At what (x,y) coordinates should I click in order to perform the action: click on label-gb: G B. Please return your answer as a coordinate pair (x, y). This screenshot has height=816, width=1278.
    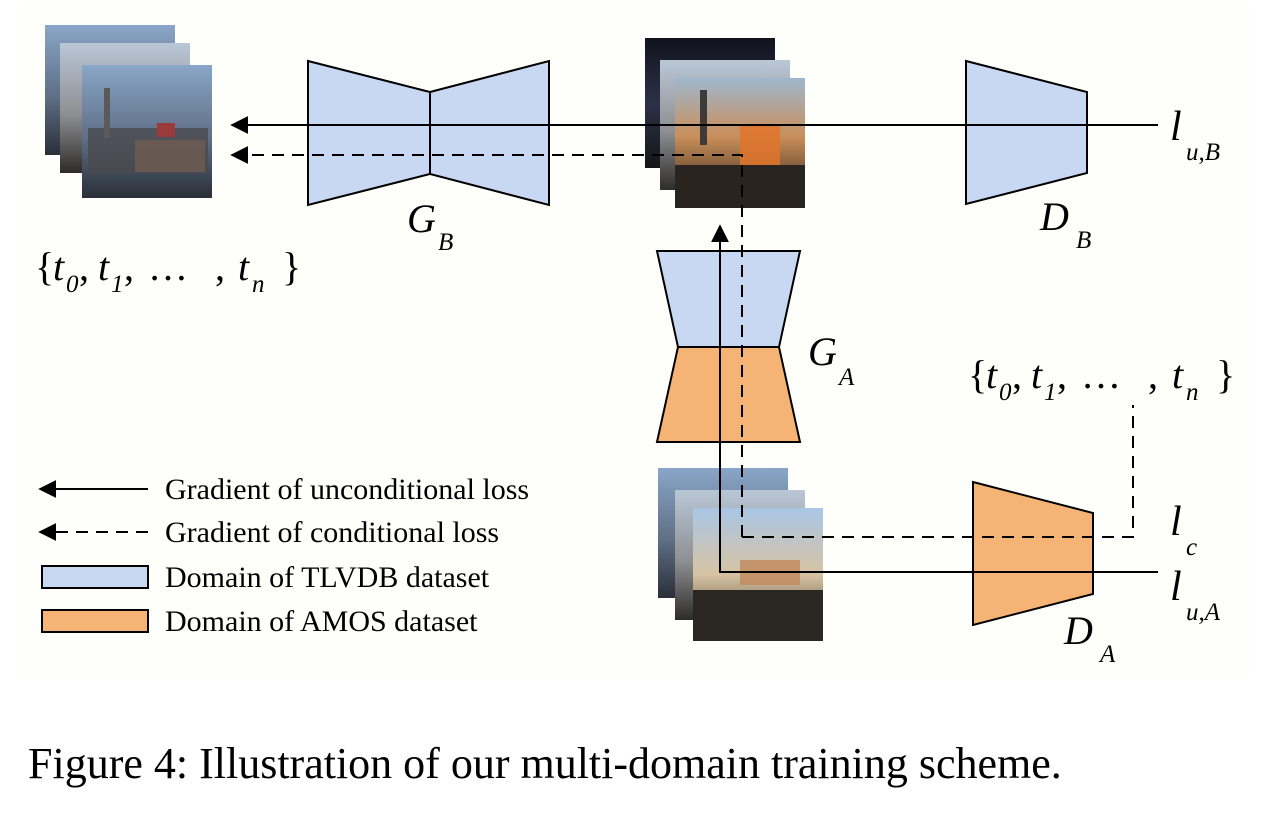
    Looking at the image, I should click on (430, 226).